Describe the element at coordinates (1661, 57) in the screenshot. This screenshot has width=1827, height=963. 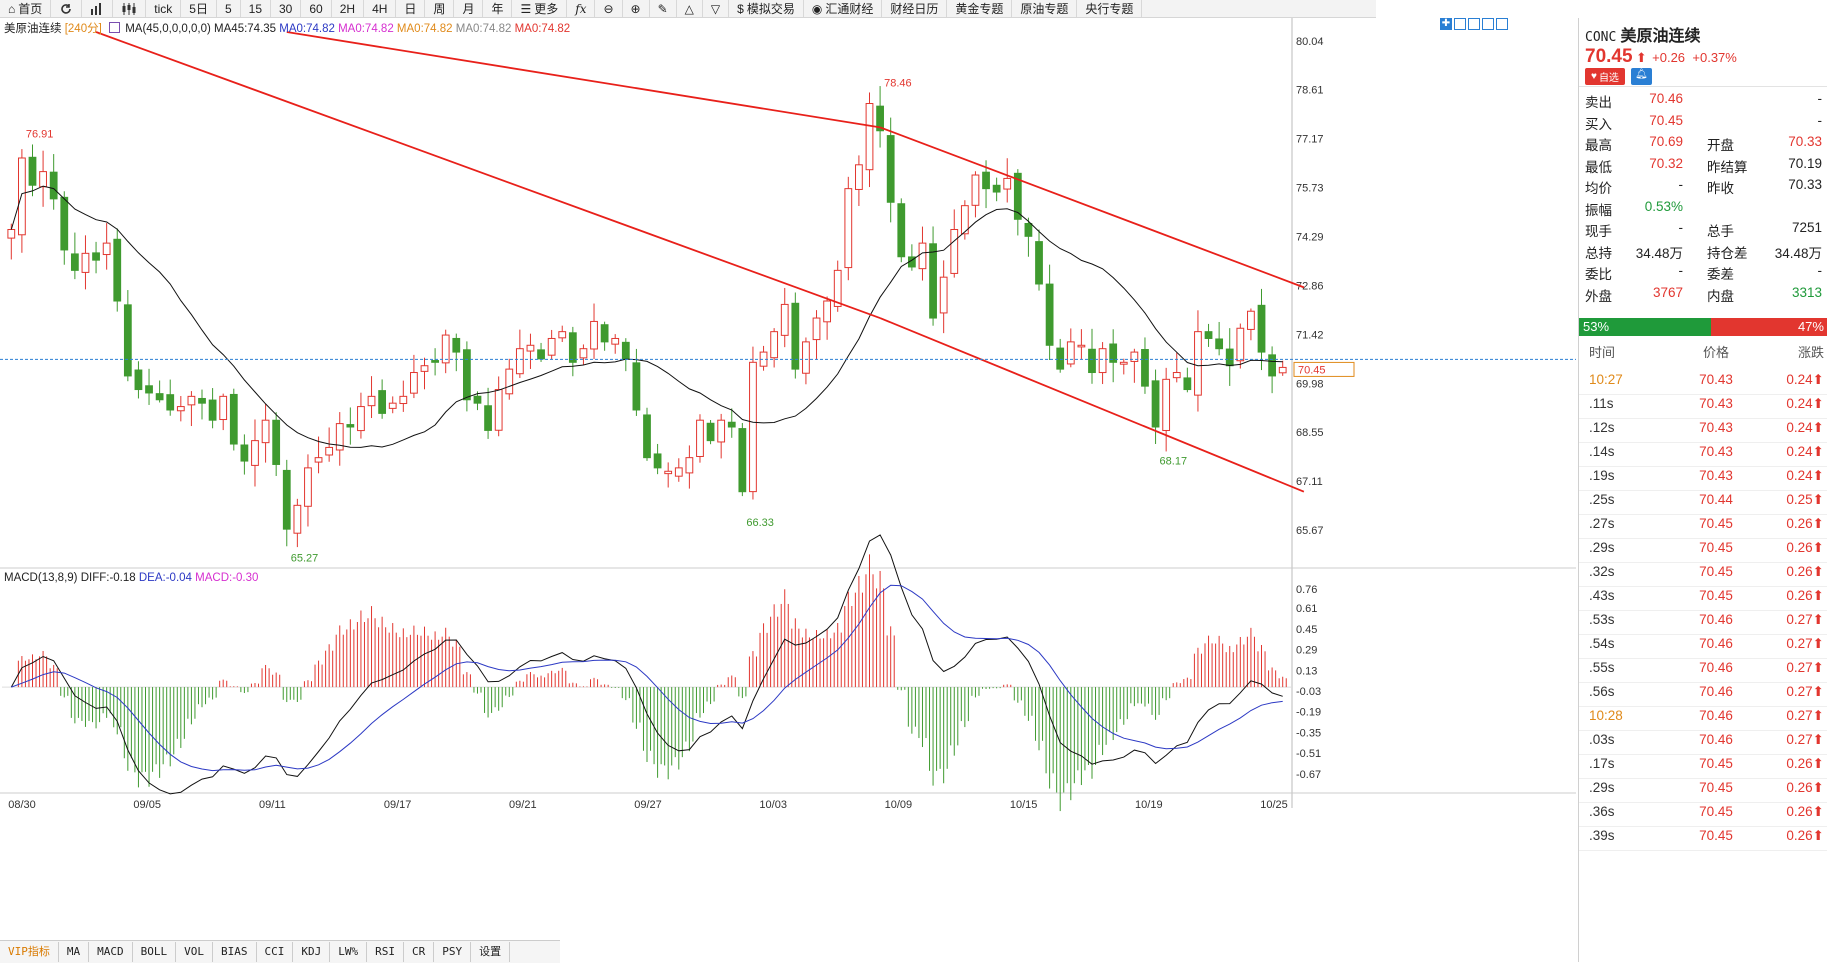
I see `price-line: 70.45 ⬆ +0.26 +0.37%` at that location.